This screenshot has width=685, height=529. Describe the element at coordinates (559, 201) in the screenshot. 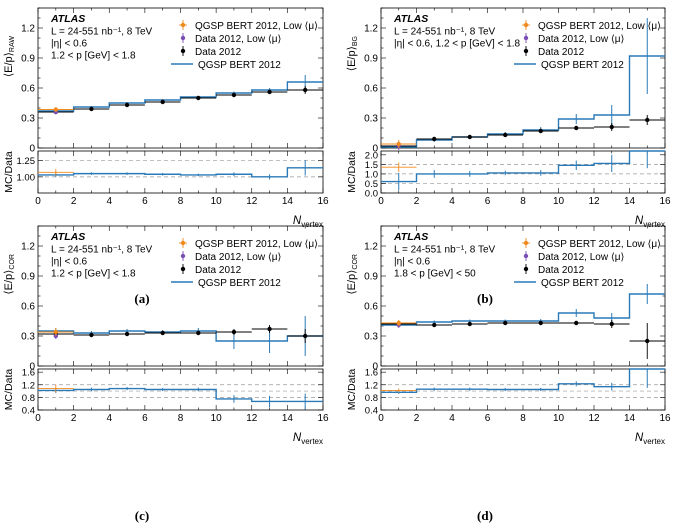

I see `x-tick-label: 10` at that location.